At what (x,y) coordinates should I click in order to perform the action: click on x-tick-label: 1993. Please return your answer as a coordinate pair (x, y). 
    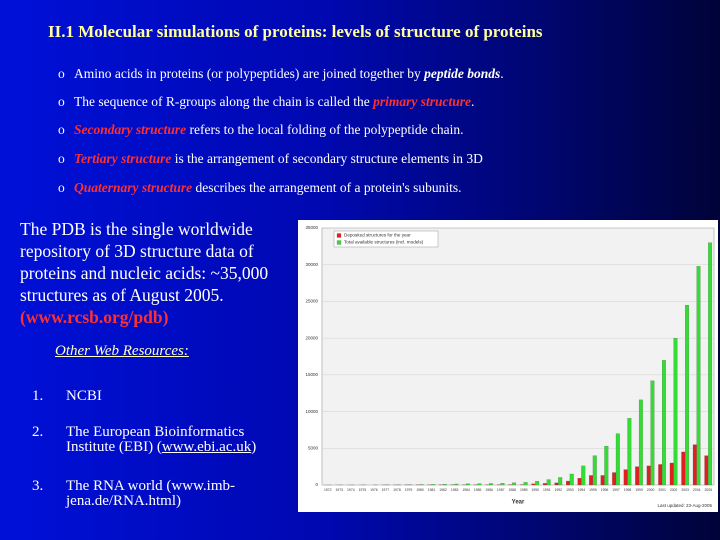
    Looking at the image, I should click on (570, 490).